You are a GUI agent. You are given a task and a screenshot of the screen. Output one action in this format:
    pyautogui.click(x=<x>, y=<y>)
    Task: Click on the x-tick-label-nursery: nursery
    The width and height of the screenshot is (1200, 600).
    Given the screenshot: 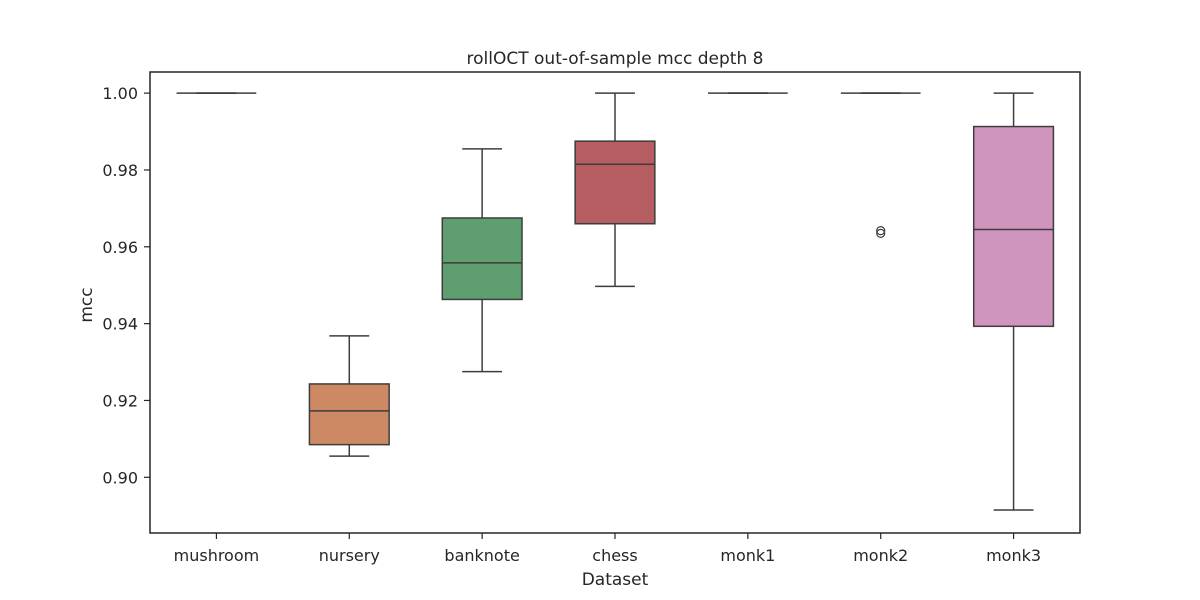 What is the action you would take?
    pyautogui.click(x=349, y=555)
    